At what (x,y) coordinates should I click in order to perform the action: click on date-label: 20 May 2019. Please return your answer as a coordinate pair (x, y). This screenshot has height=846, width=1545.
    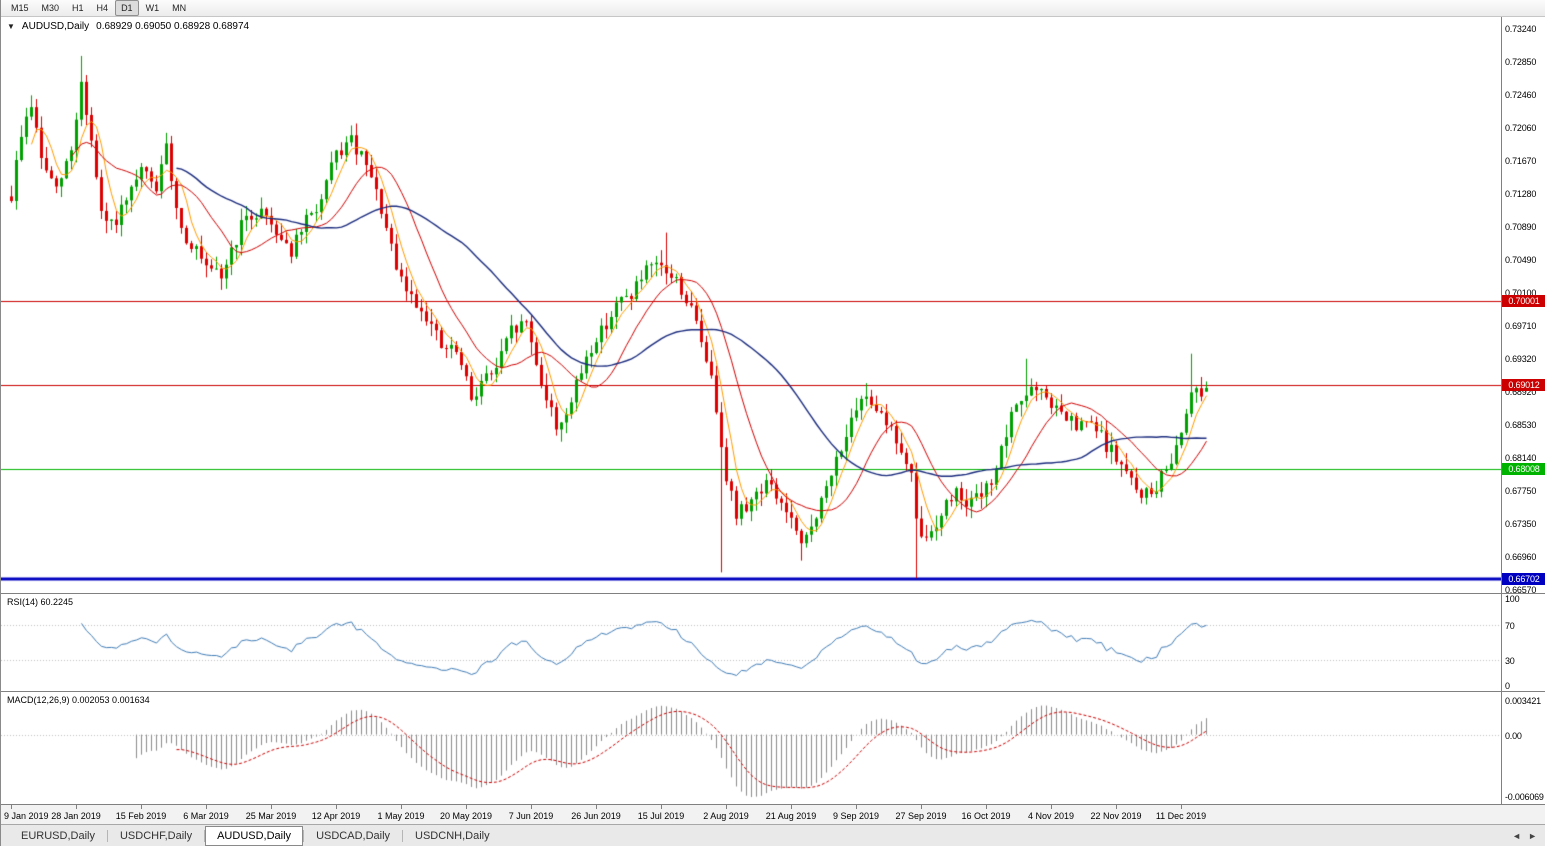
    Looking at the image, I should click on (466, 816).